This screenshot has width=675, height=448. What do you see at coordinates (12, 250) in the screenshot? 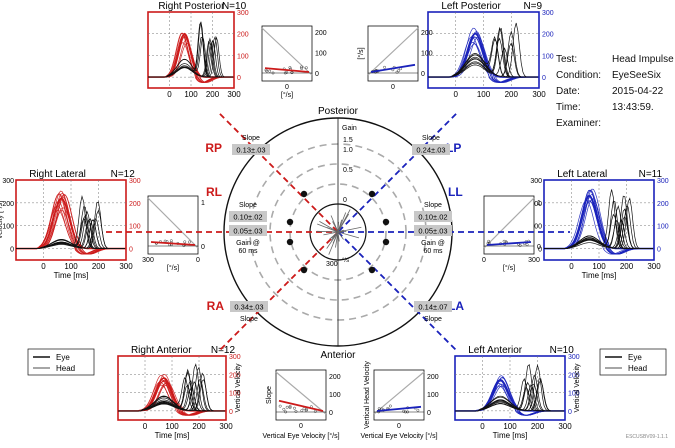
I see `y-tick-label-left: 0` at bounding box center [12, 250].